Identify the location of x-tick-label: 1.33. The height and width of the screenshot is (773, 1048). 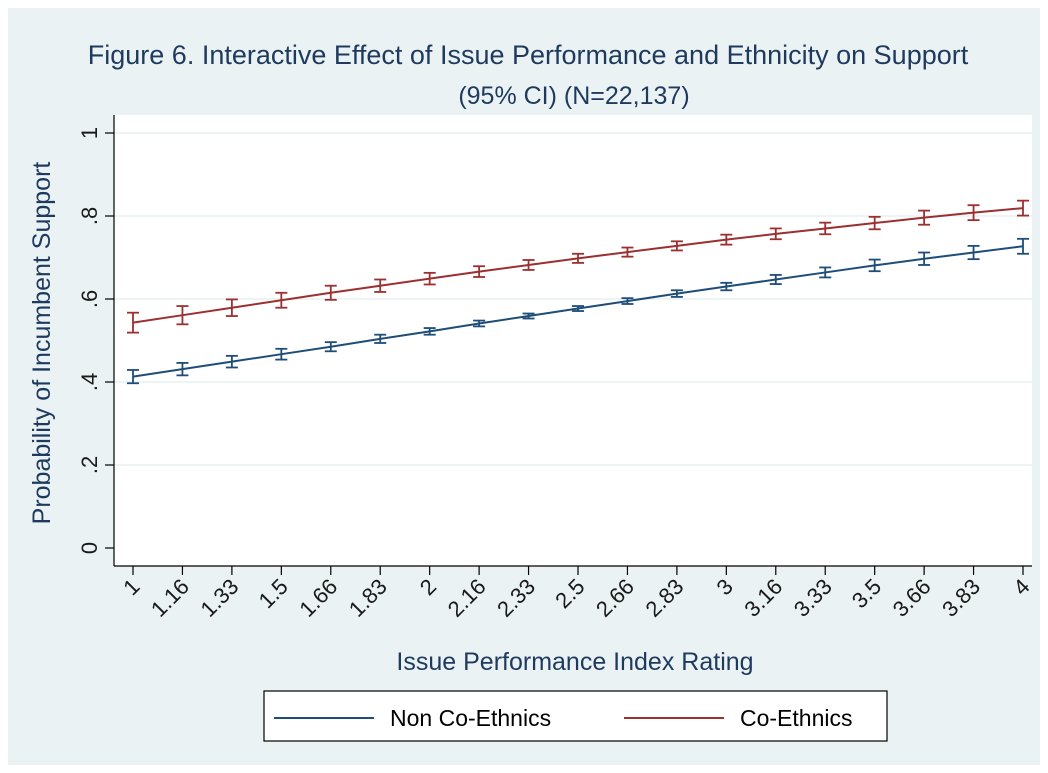
(219, 598).